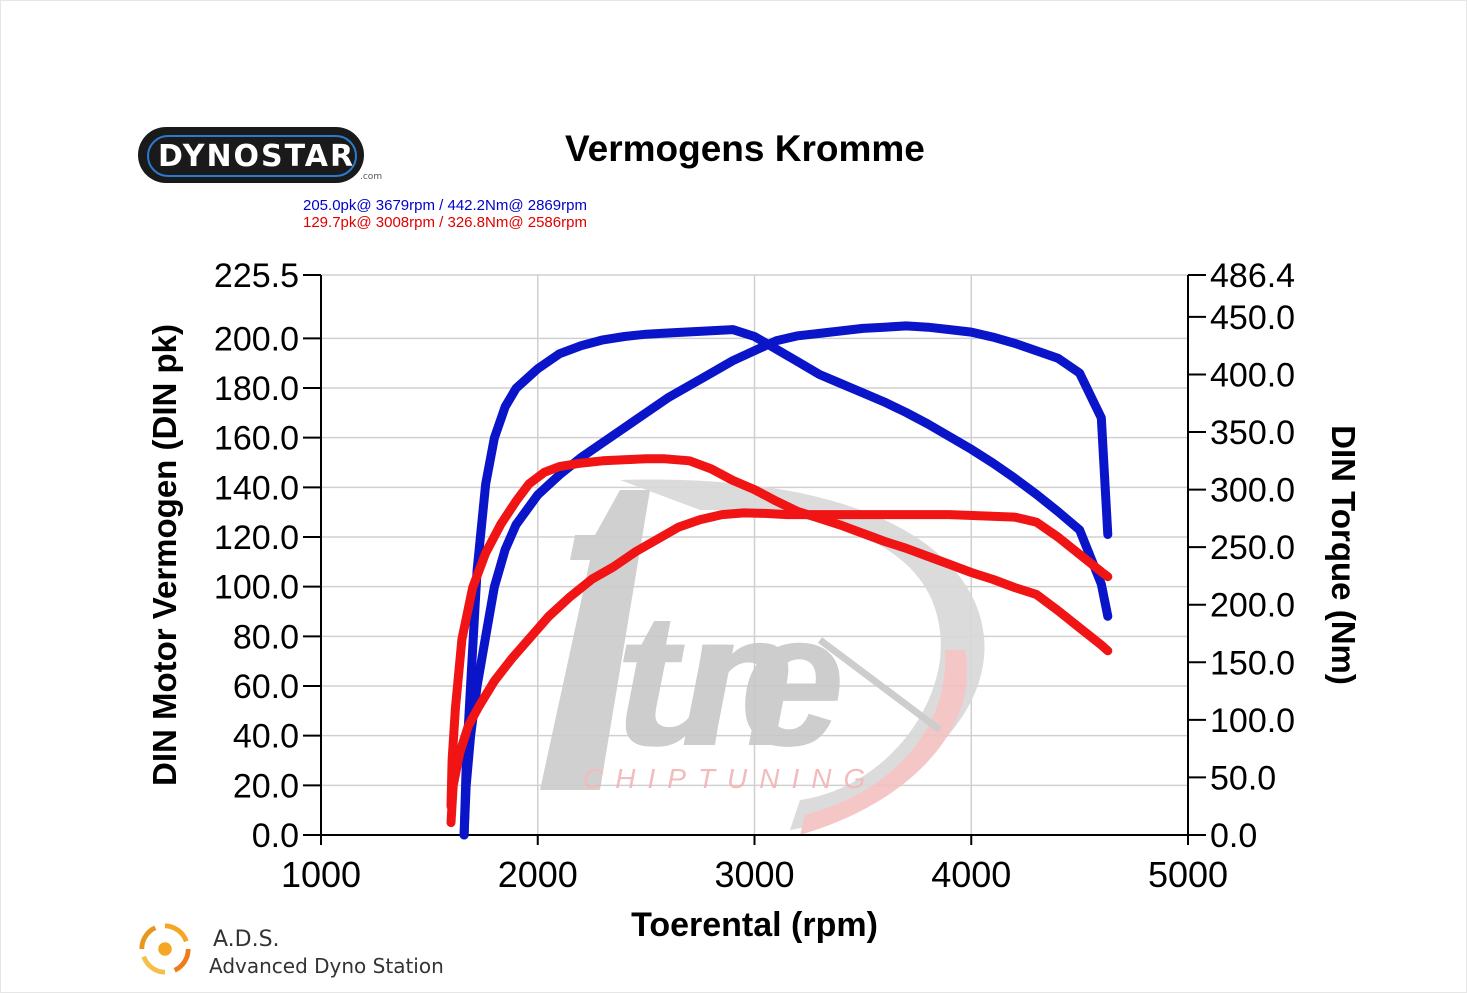 Image resolution: width=1467 pixels, height=993 pixels. What do you see at coordinates (321, 874) in the screenshot?
I see `x-tick-label: 1000` at bounding box center [321, 874].